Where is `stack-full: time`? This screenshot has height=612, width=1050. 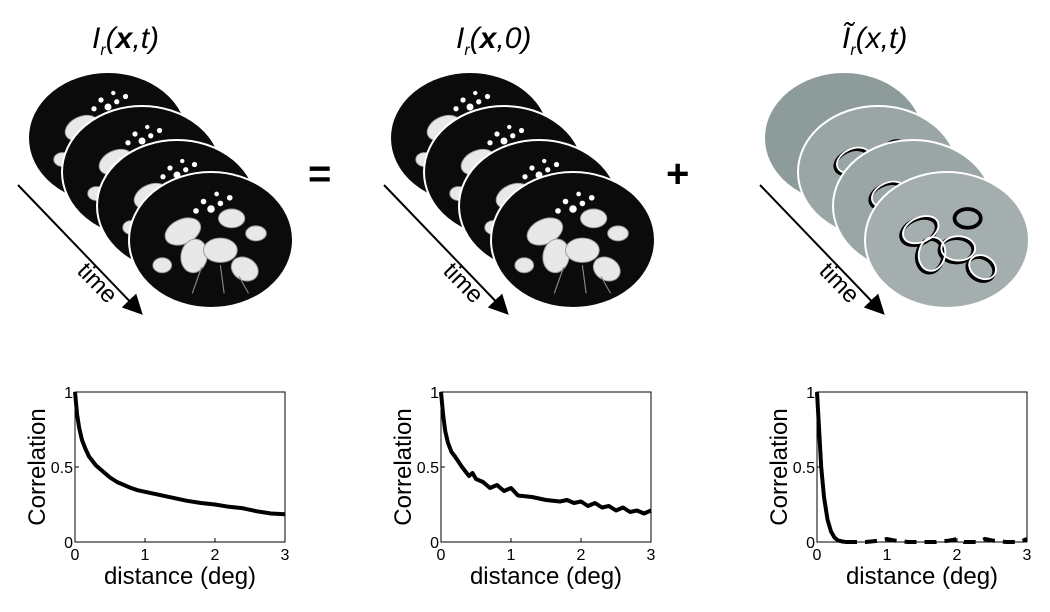 stack-full: time is located at coordinates (155, 193).